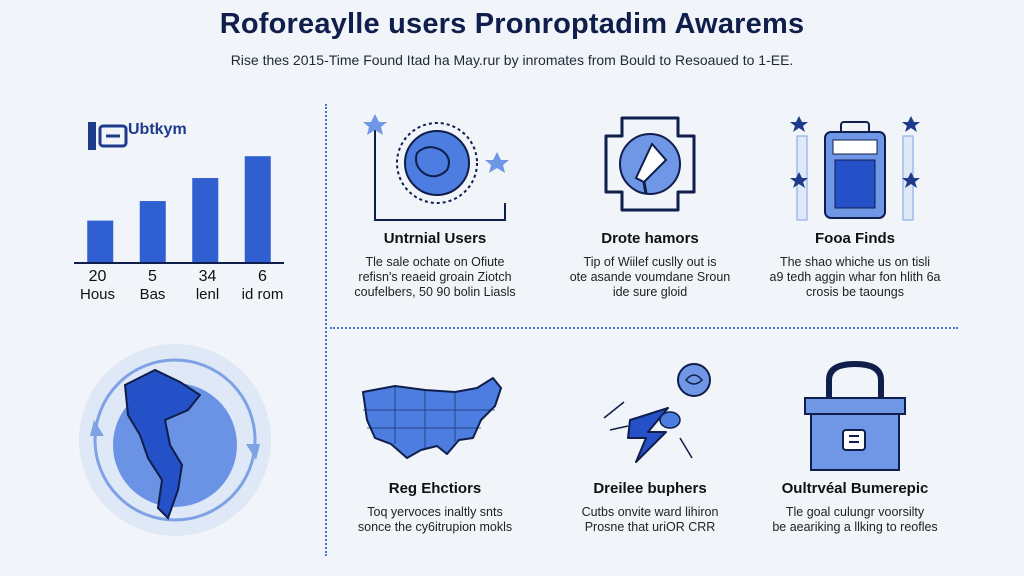 This screenshot has width=1024, height=576. I want to click on tile-title: Reg Ehctiors, so click(435, 488).